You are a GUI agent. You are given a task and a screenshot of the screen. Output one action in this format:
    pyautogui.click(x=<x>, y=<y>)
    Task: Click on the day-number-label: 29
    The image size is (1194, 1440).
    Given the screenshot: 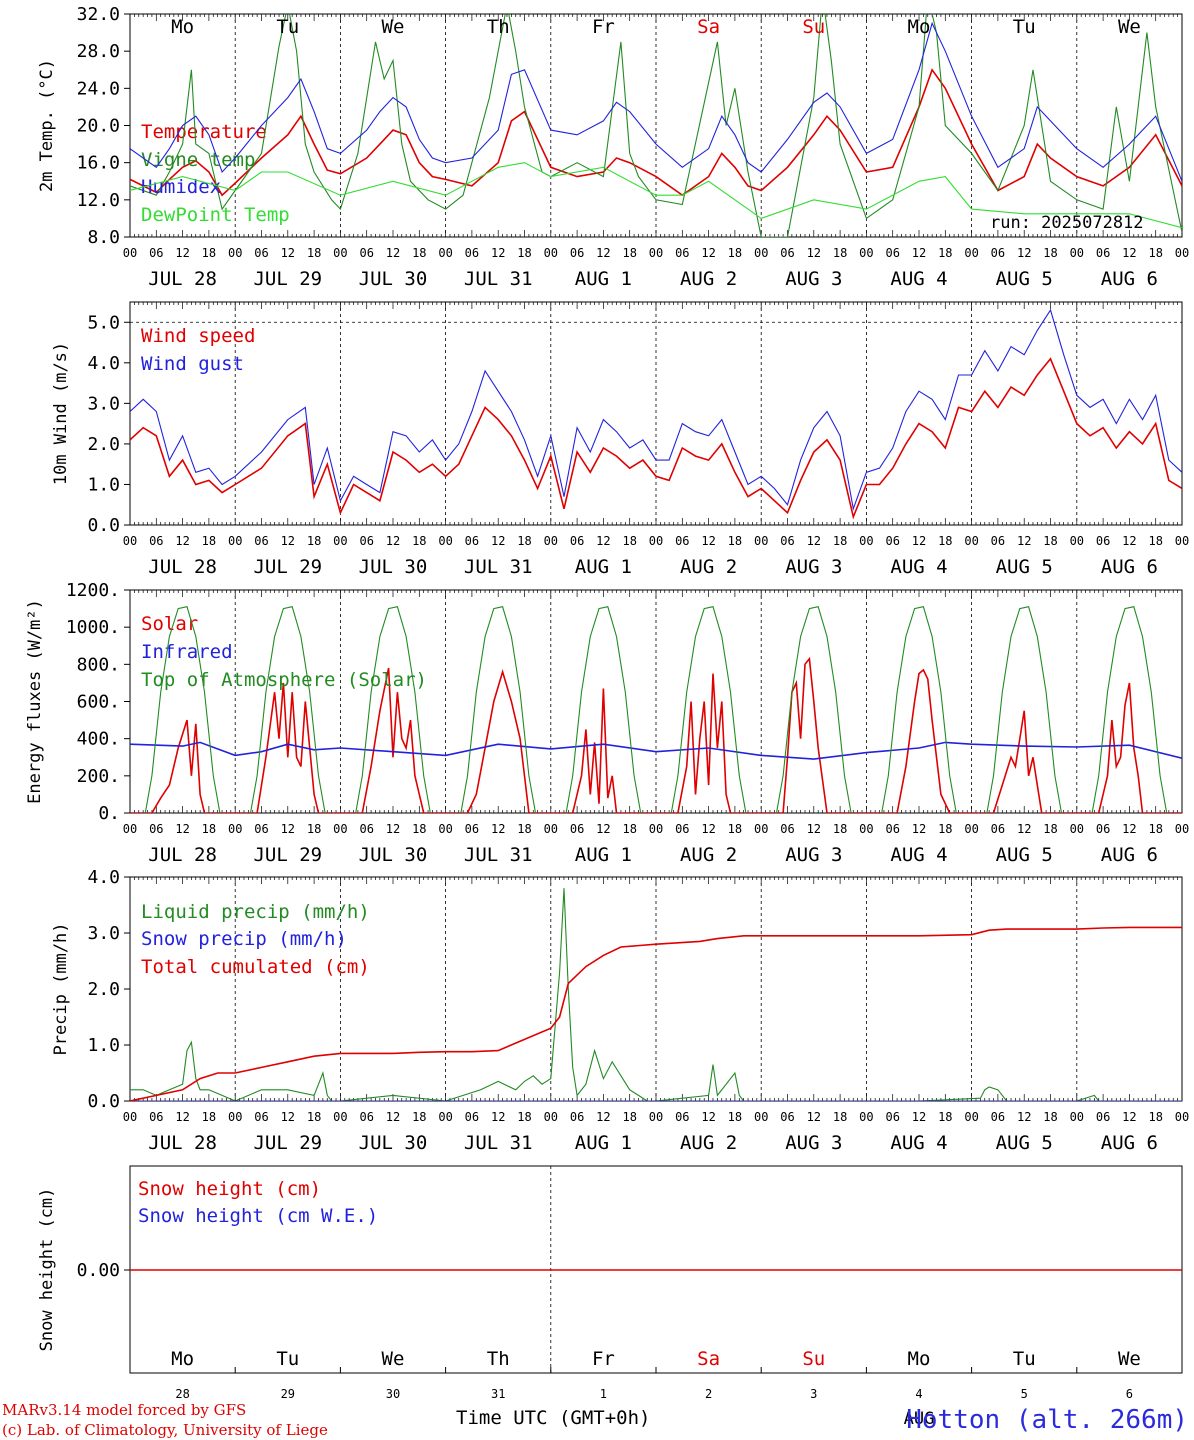 What is the action you would take?
    pyautogui.click(x=288, y=1394)
    